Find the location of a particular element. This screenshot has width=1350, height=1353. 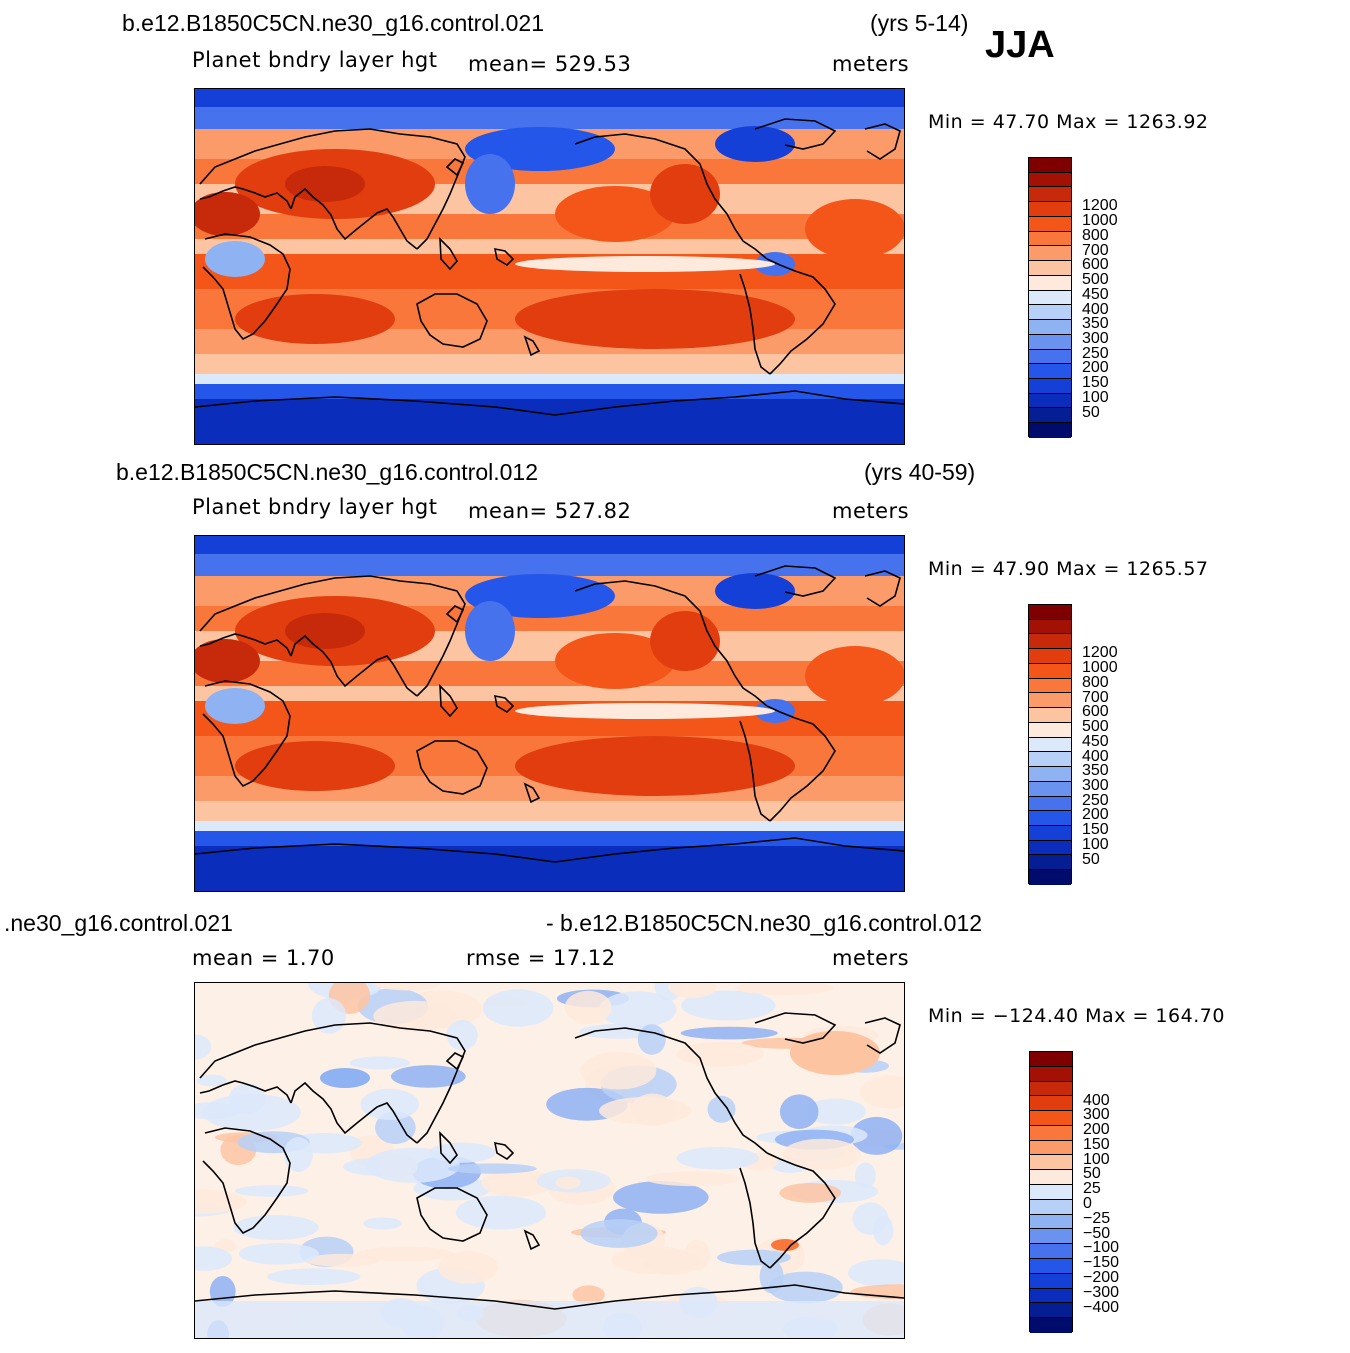

panel3-case-title-right: - b.e12.B1850C5CN.ne30_g16.control.012 is located at coordinates (764, 923).